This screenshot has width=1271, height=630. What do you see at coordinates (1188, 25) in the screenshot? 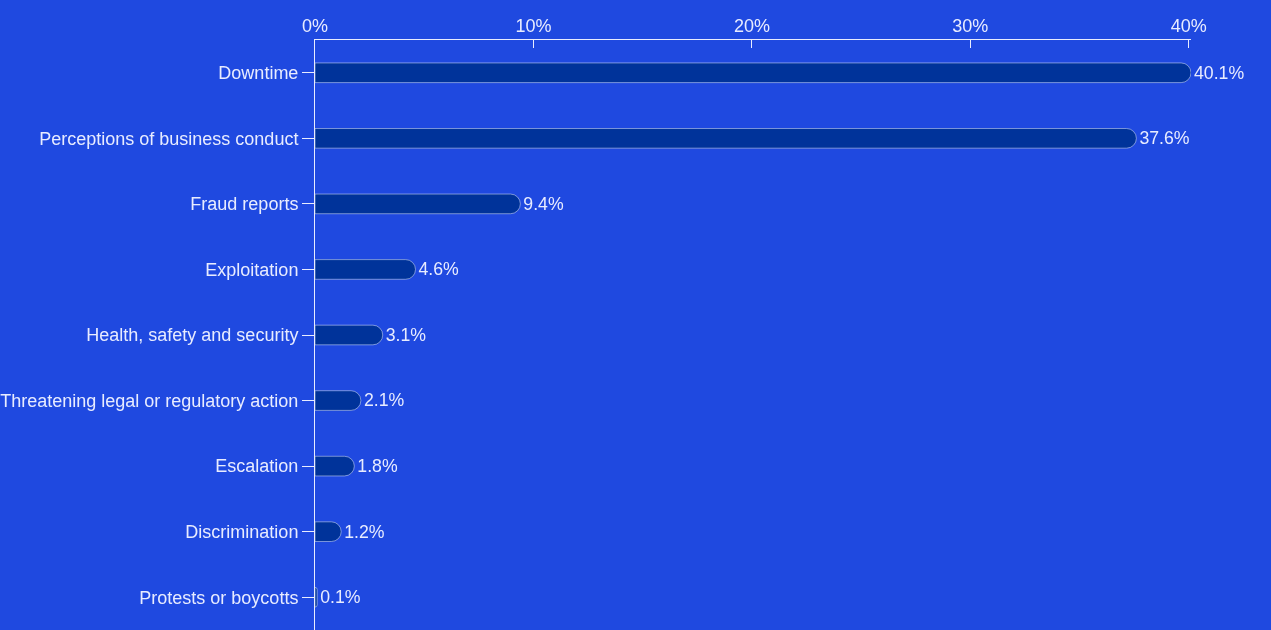
I see `x-tick-label: 40%` at bounding box center [1188, 25].